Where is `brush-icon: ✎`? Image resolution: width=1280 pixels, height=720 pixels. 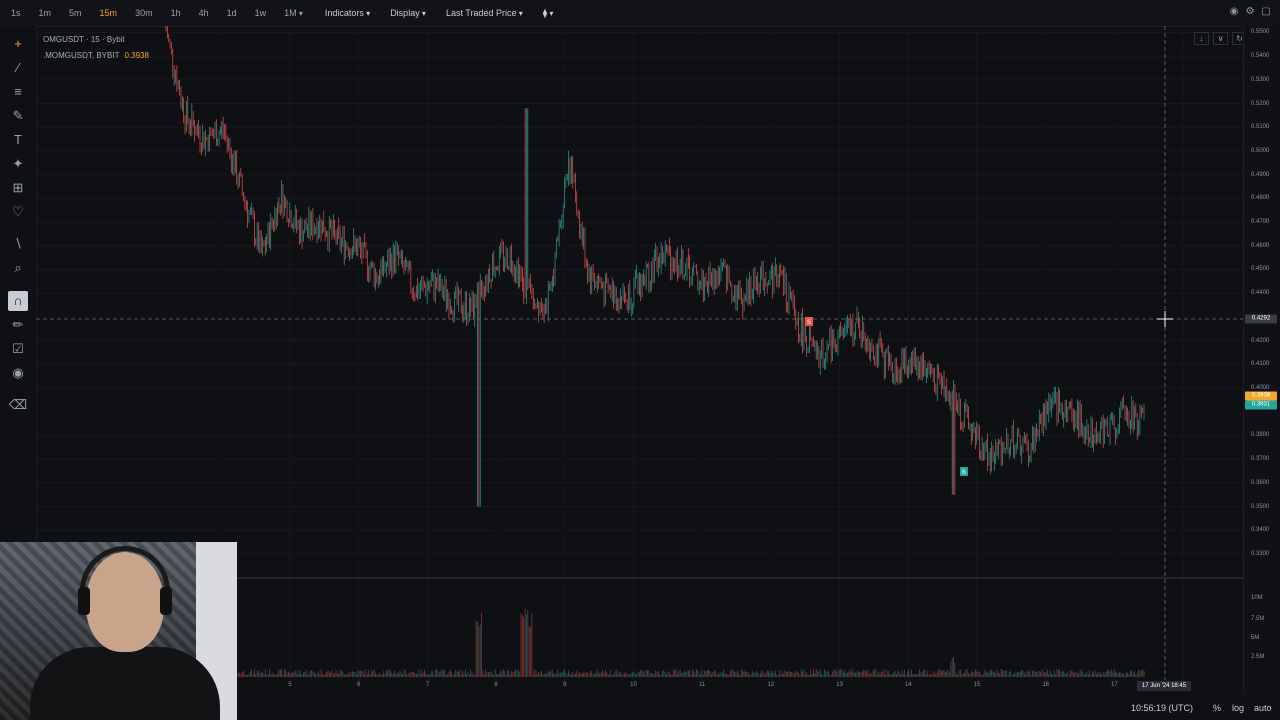 brush-icon: ✎ is located at coordinates (18, 115).